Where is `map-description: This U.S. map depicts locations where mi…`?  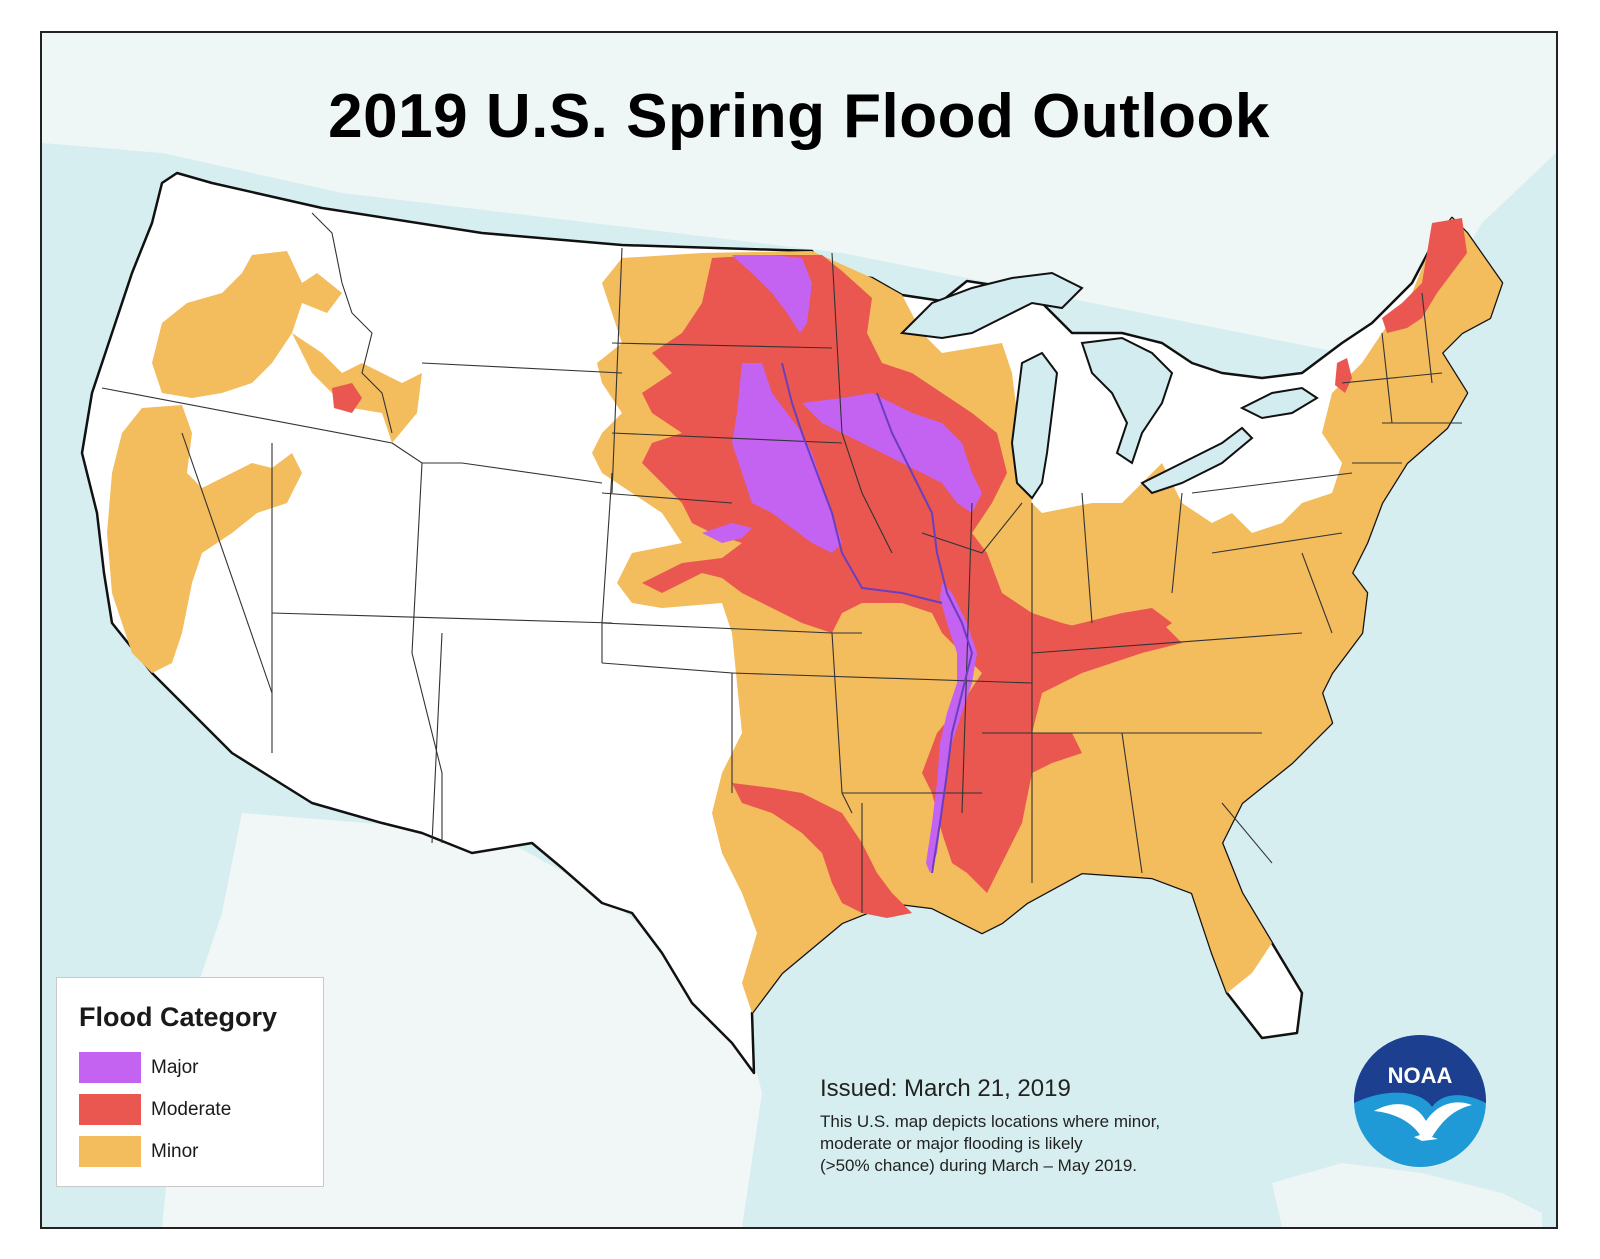
map-description: This U.S. map depicts locations where mi… is located at coordinates (1045, 1144).